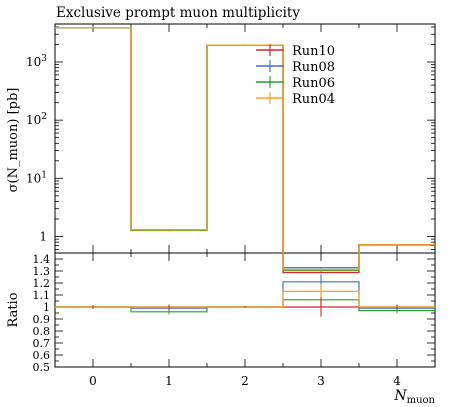 The width and height of the screenshot is (450, 407). Describe the element at coordinates (93, 381) in the screenshot. I see `x-tick-label: 0` at that location.